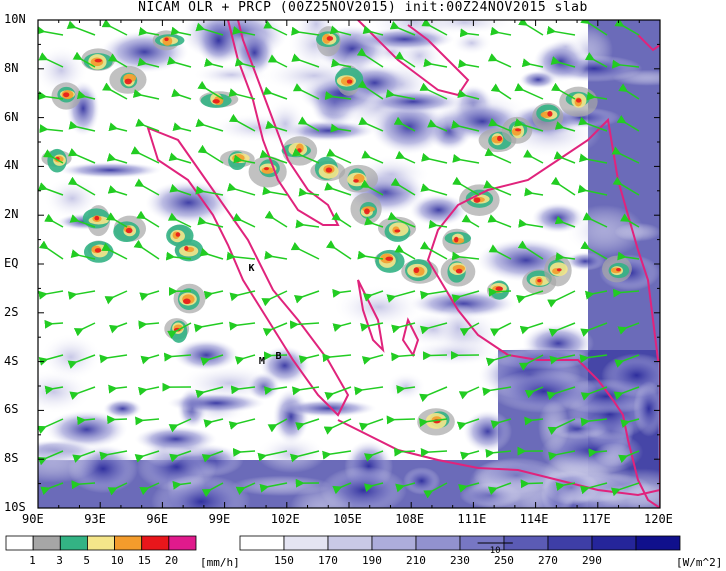 The width and height of the screenshot is (726, 571). I want to click on lon-tick-label: 114E, so click(534, 519).